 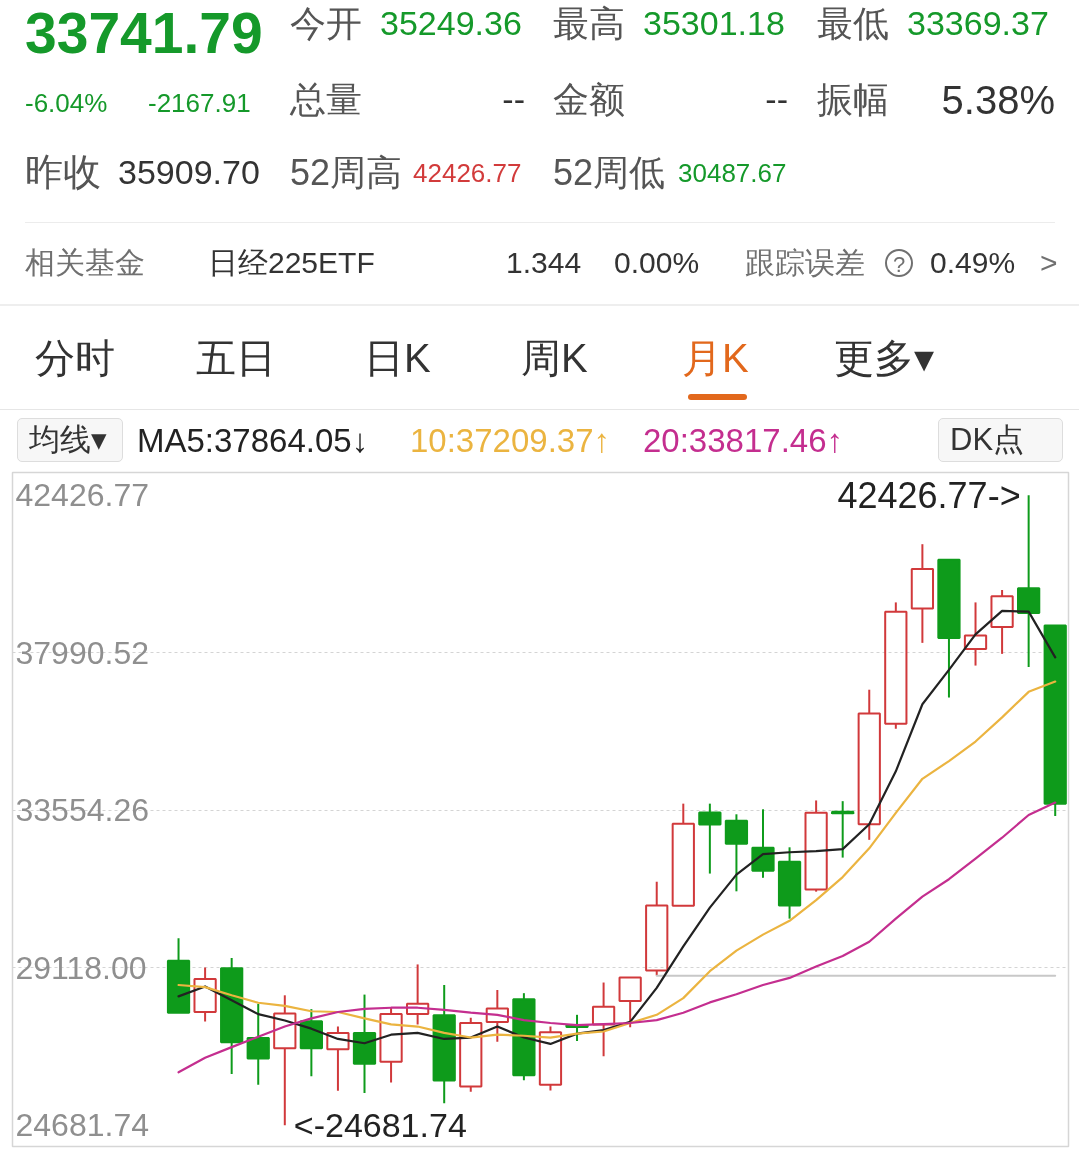 I want to click on text: 1.344, so click(x=544, y=263).